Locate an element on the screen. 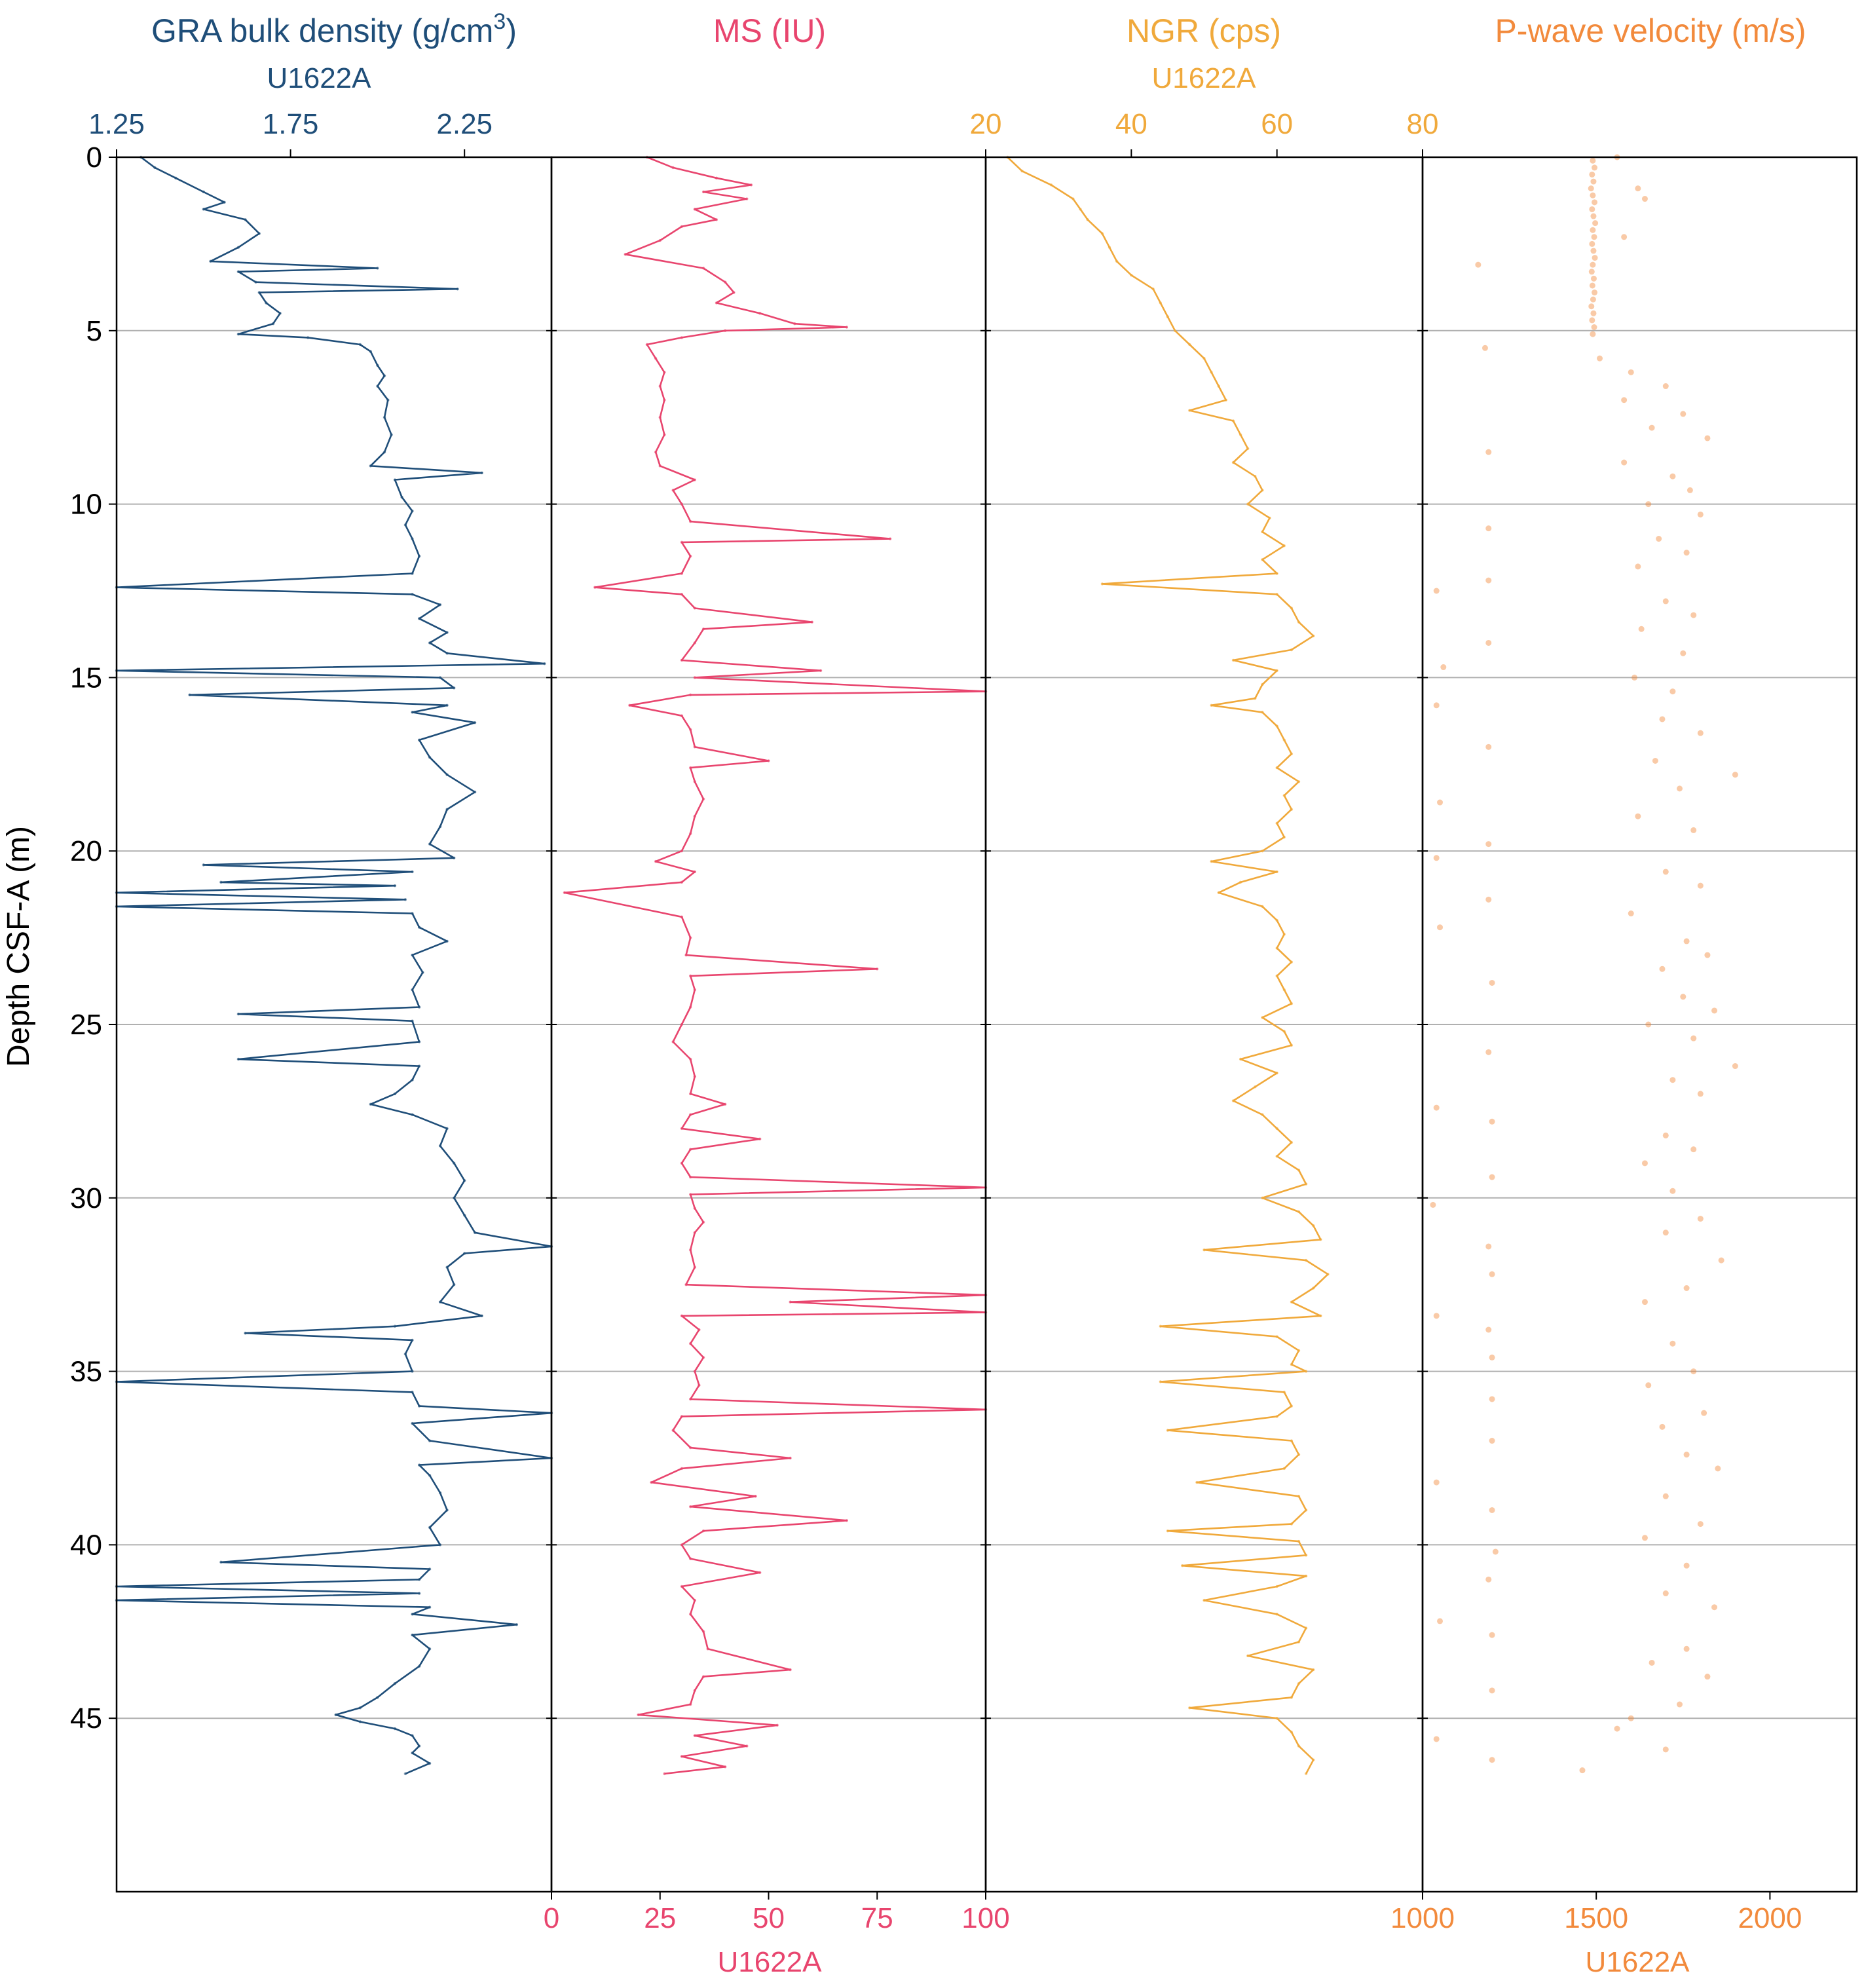 This screenshot has width=1864, height=1988. depth-tick-label: 20 is located at coordinates (86, 851).